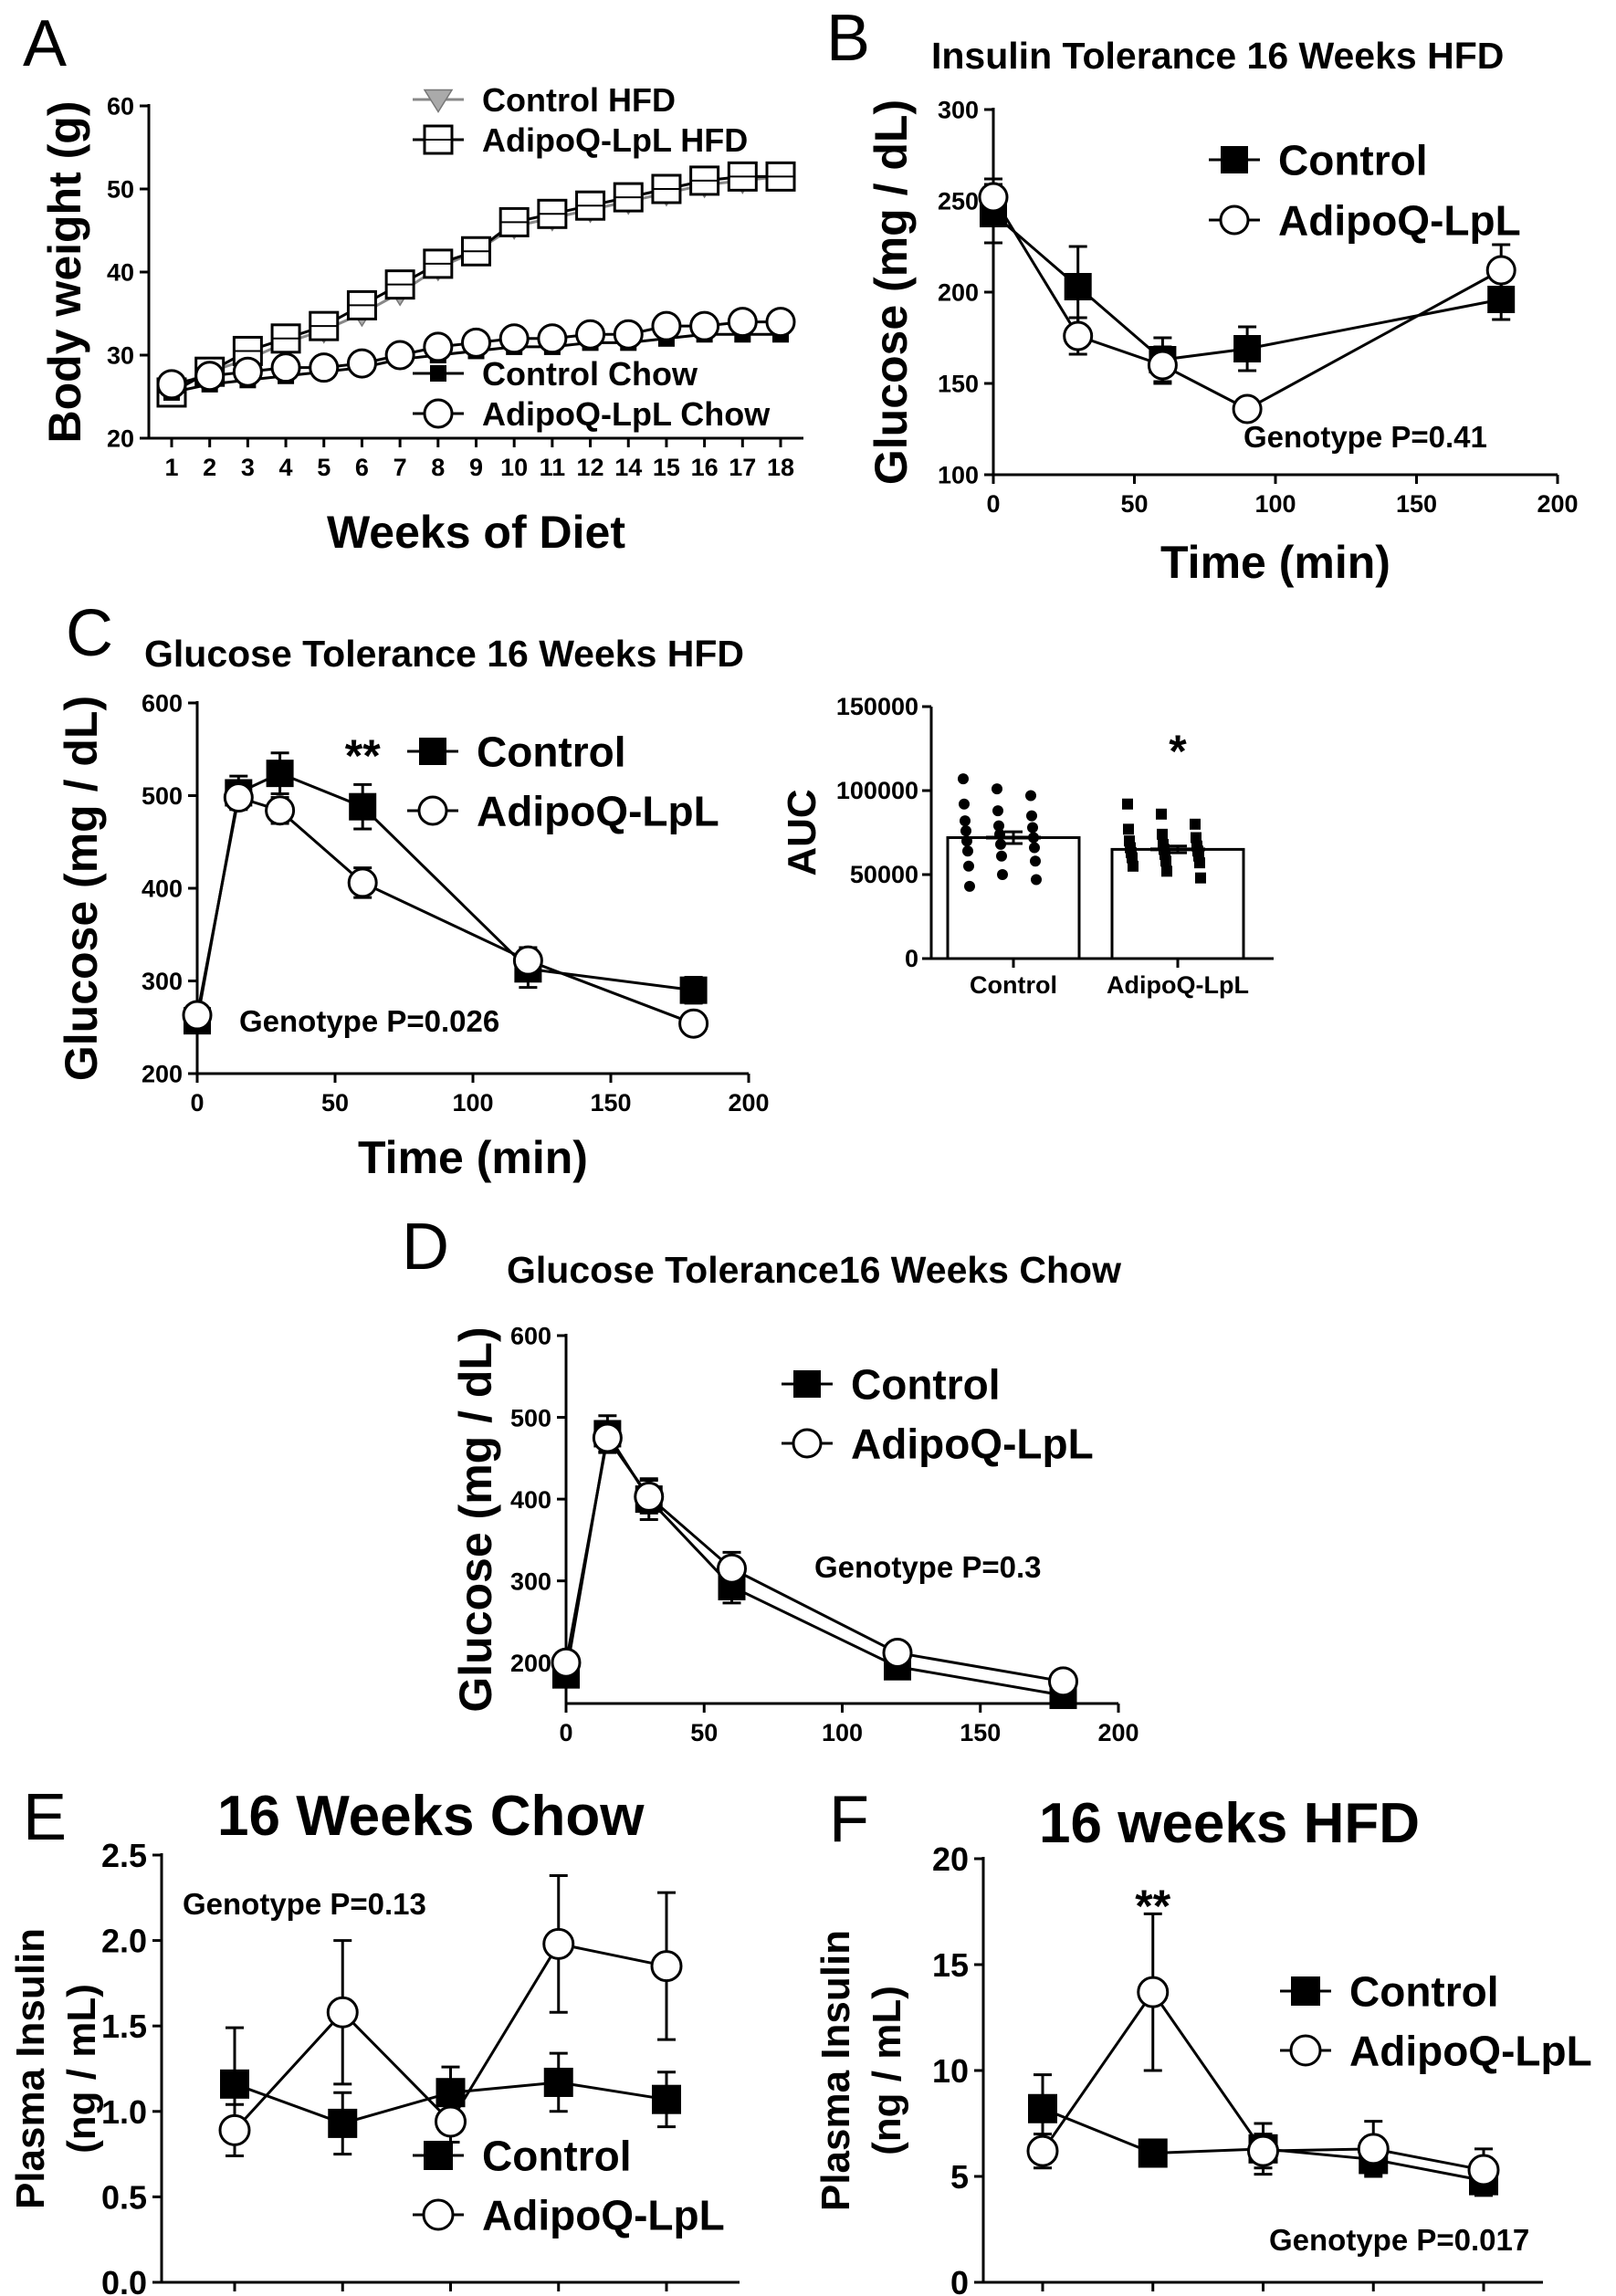  Describe the element at coordinates (590, 374) in the screenshot. I see `legend-label: Control Chow` at that location.